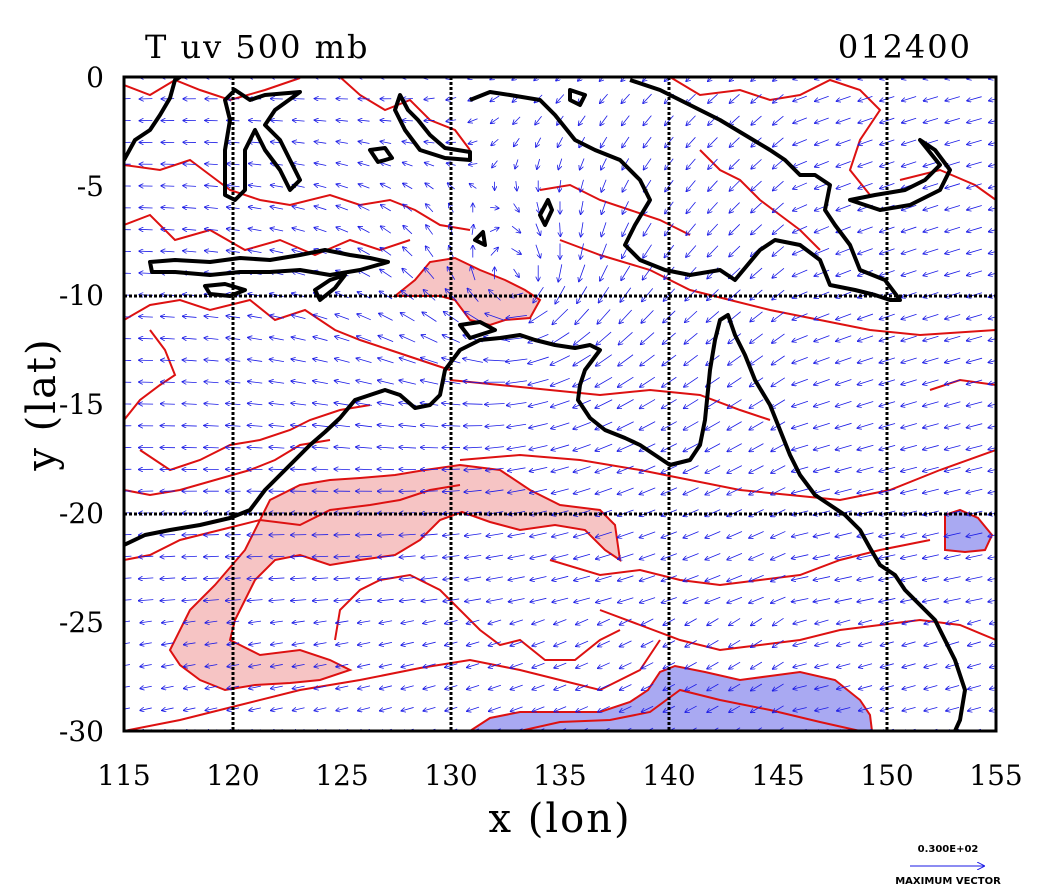 This screenshot has width=1056, height=892. Describe the element at coordinates (95, 77) in the screenshot. I see `y-tick-label: 0` at that location.